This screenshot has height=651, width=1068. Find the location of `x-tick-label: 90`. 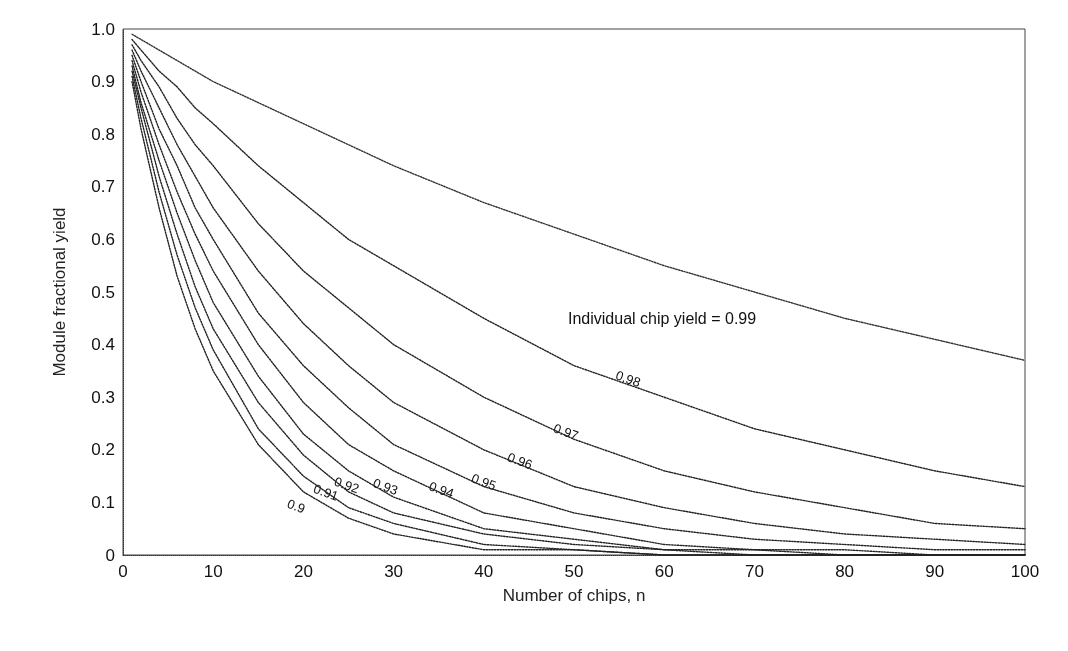

x-tick-label: 90 is located at coordinates (935, 571).